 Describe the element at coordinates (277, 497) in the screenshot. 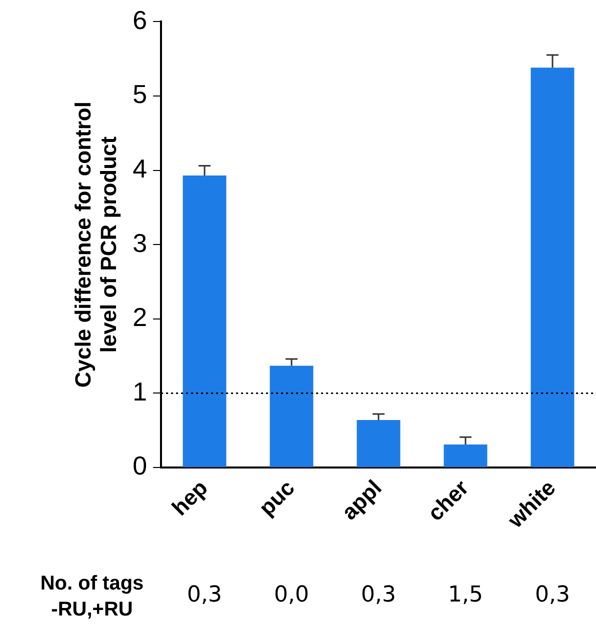

I see `x-tick-label: puc` at that location.